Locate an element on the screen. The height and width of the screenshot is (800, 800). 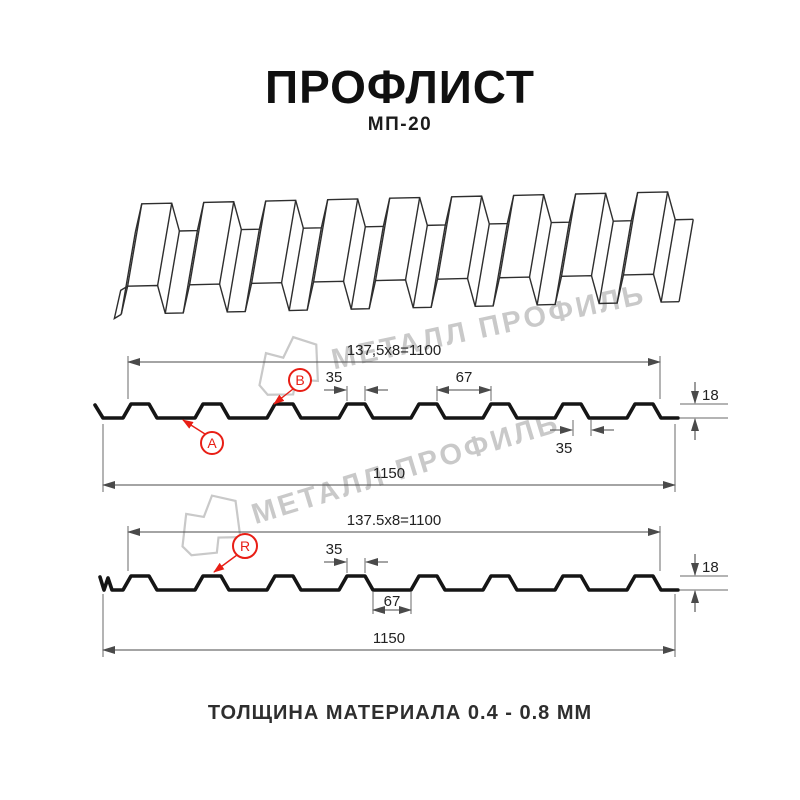
marker-b-label: B is located at coordinates (299, 380).